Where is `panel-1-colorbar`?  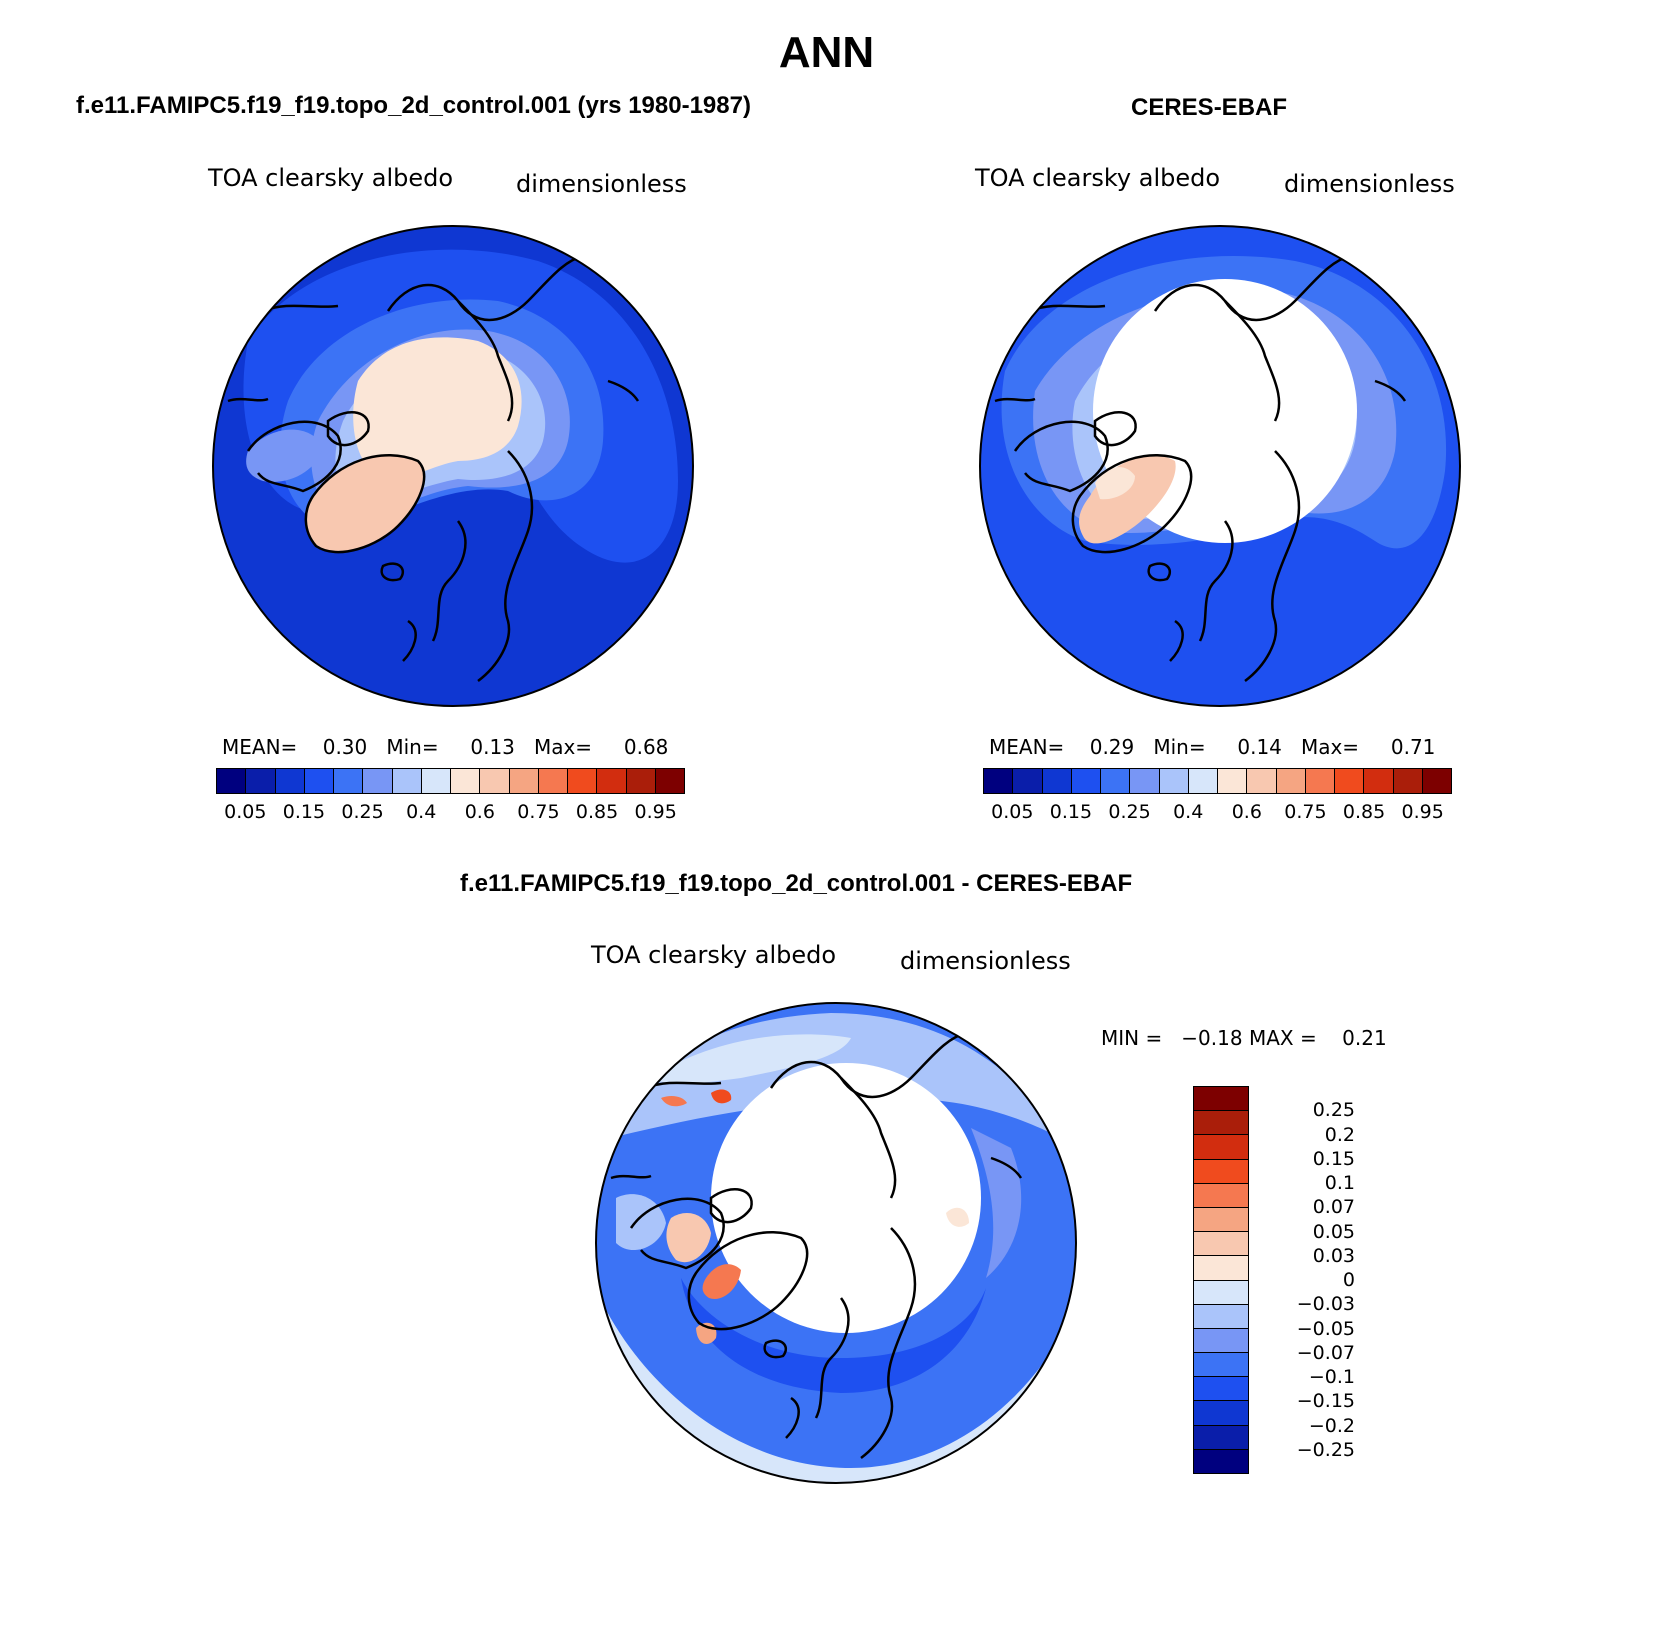 panel-1-colorbar is located at coordinates (450, 781).